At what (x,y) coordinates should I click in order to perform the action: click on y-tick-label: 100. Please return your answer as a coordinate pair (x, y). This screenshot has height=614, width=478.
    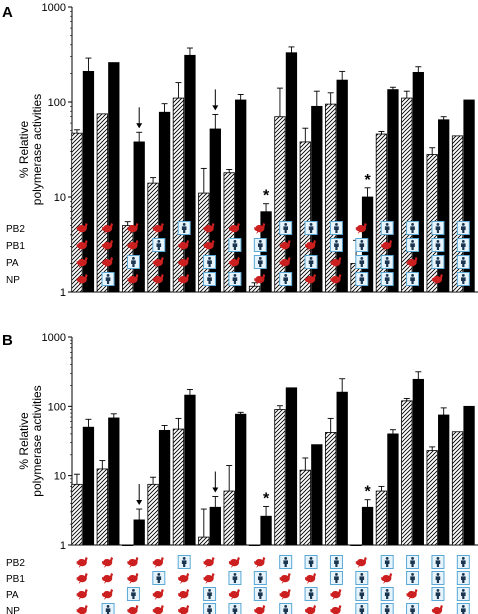
    Looking at the image, I should click on (57, 103).